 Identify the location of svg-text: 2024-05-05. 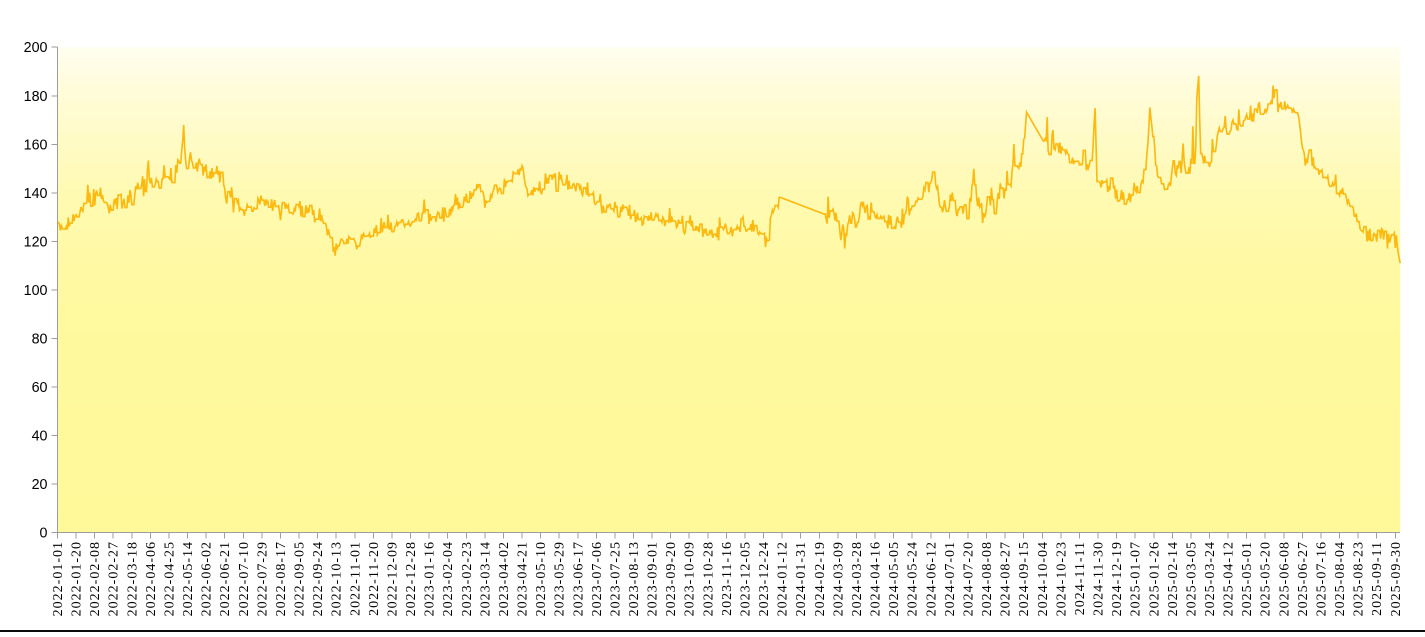
(894, 578).